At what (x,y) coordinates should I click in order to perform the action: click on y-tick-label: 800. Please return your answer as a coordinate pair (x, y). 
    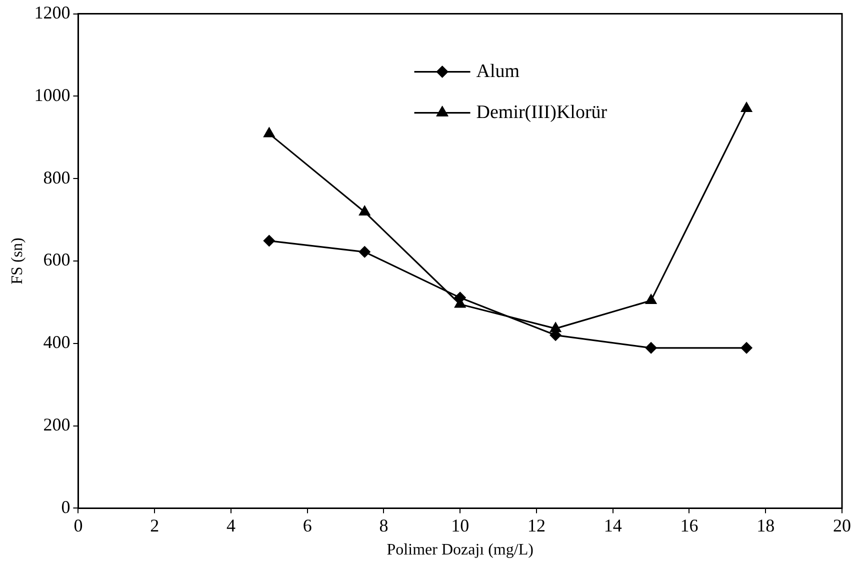
    Looking at the image, I should click on (56, 177).